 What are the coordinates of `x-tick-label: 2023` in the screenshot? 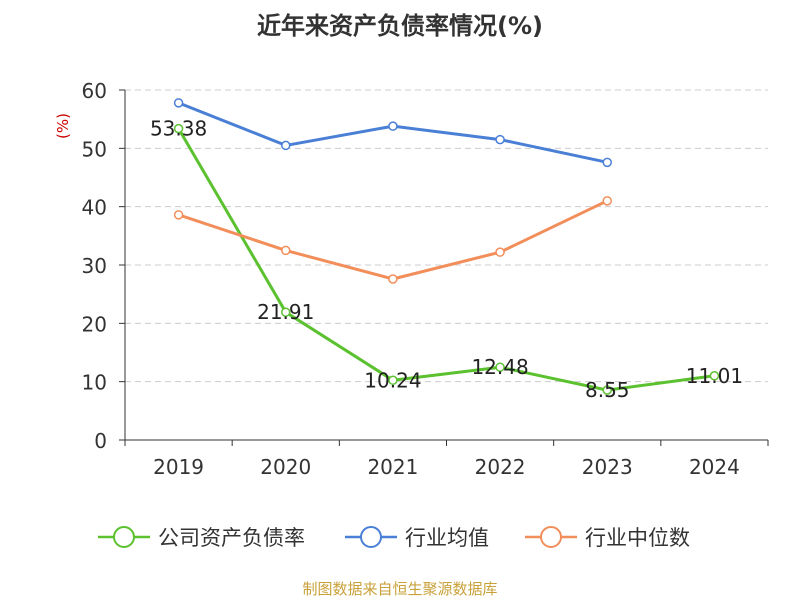 It's located at (607, 467).